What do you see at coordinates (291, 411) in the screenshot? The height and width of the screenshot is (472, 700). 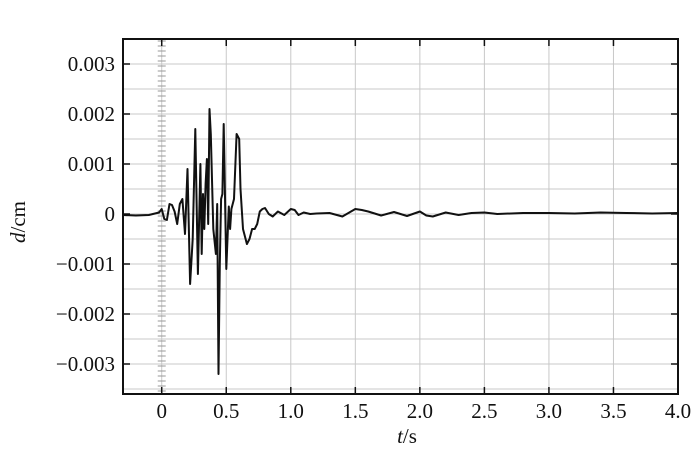 I see `x-tick-label: 1.0` at bounding box center [291, 411].